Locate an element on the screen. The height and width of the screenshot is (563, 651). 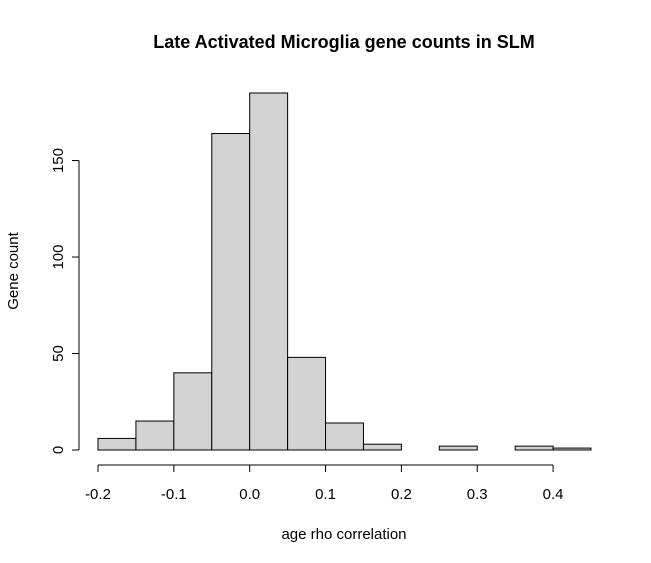
x-tick-label: 0.3 is located at coordinates (477, 494).